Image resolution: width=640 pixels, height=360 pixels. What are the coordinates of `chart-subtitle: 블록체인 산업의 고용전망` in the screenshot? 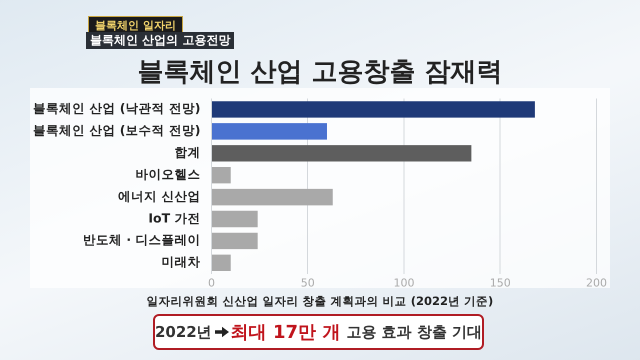 It's located at (160, 40).